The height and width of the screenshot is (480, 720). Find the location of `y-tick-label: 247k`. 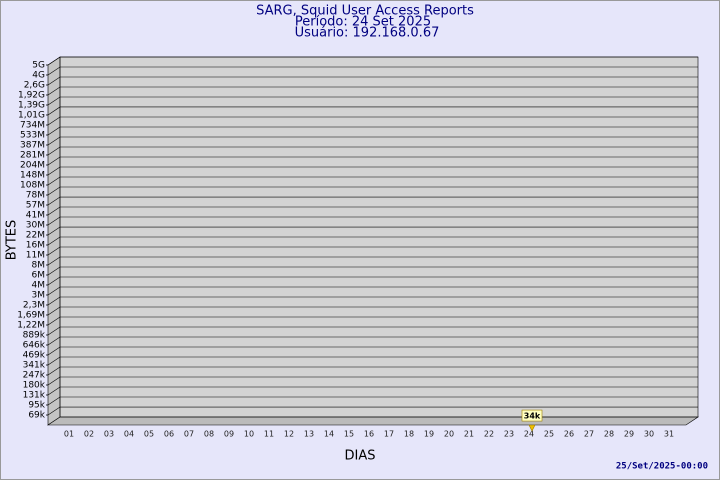

y-tick-label: 247k is located at coordinates (34, 376).